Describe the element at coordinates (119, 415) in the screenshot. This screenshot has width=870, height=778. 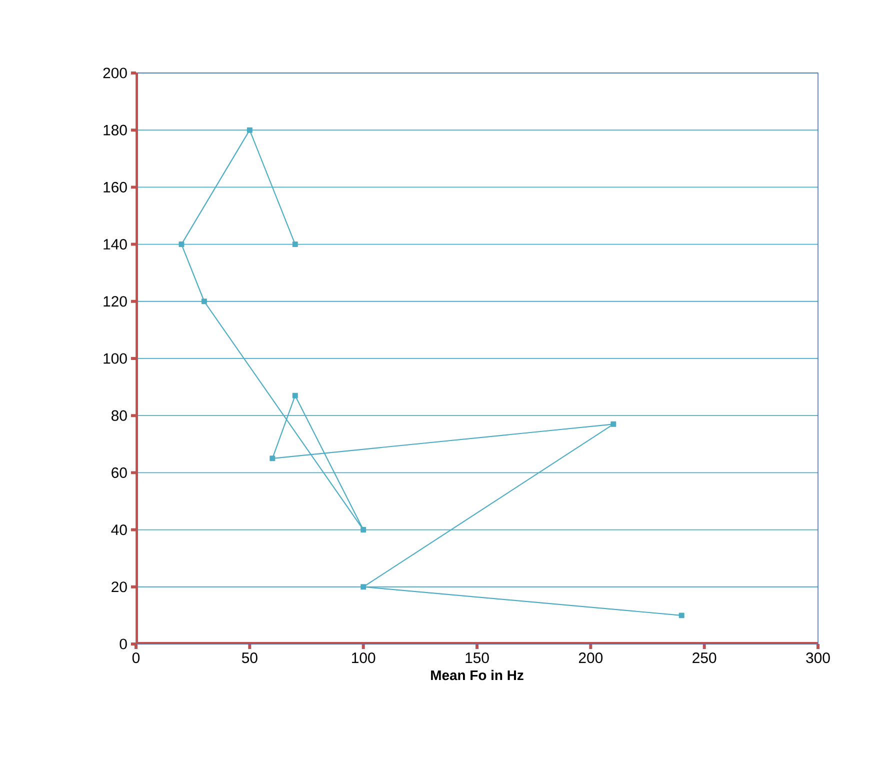
I see `y-tick-label: 80` at that location.